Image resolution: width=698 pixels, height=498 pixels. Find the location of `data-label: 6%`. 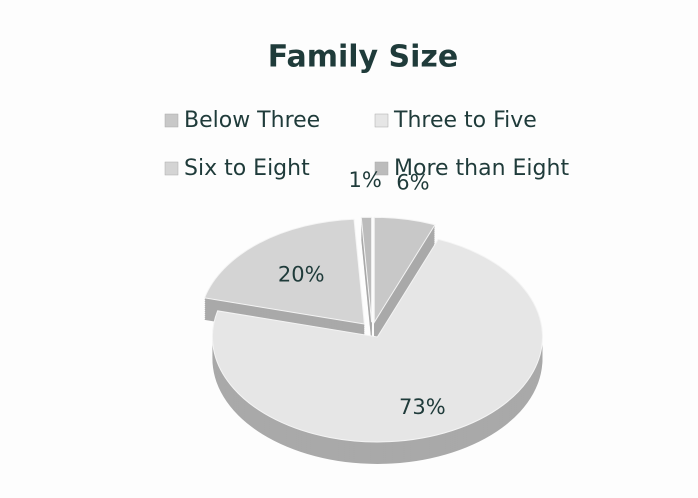

data-label: 6% is located at coordinates (412, 182).